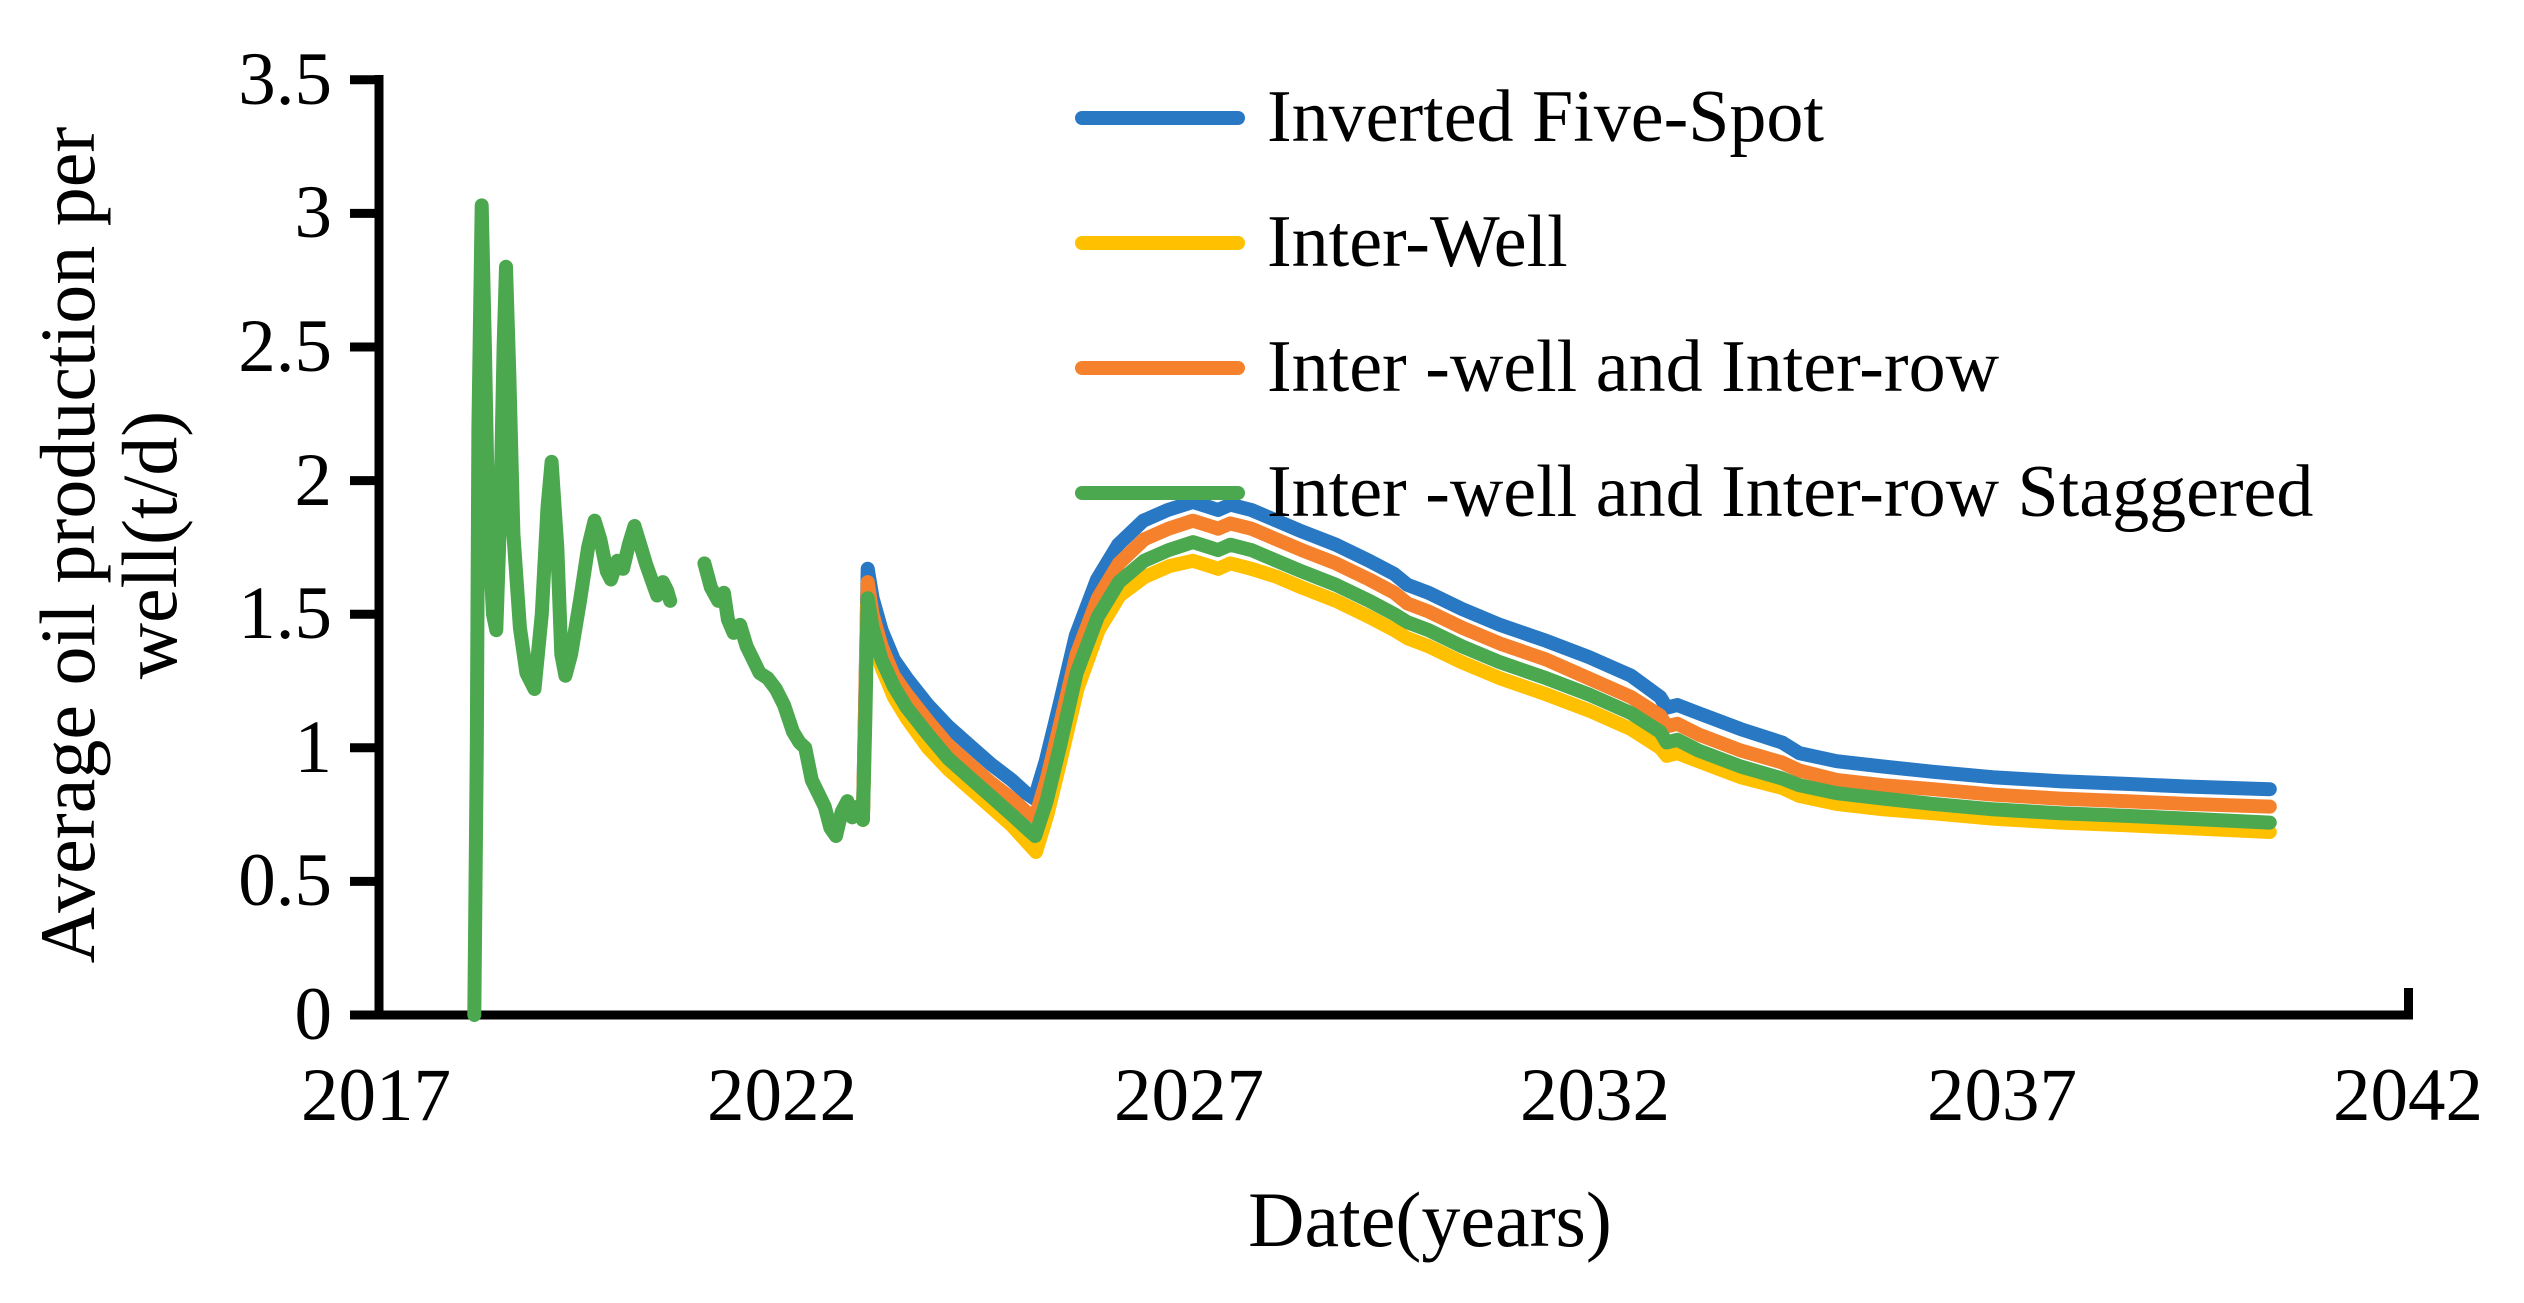  I want to click on legend-label: Inverted Five-Spot, so click(1545, 117).